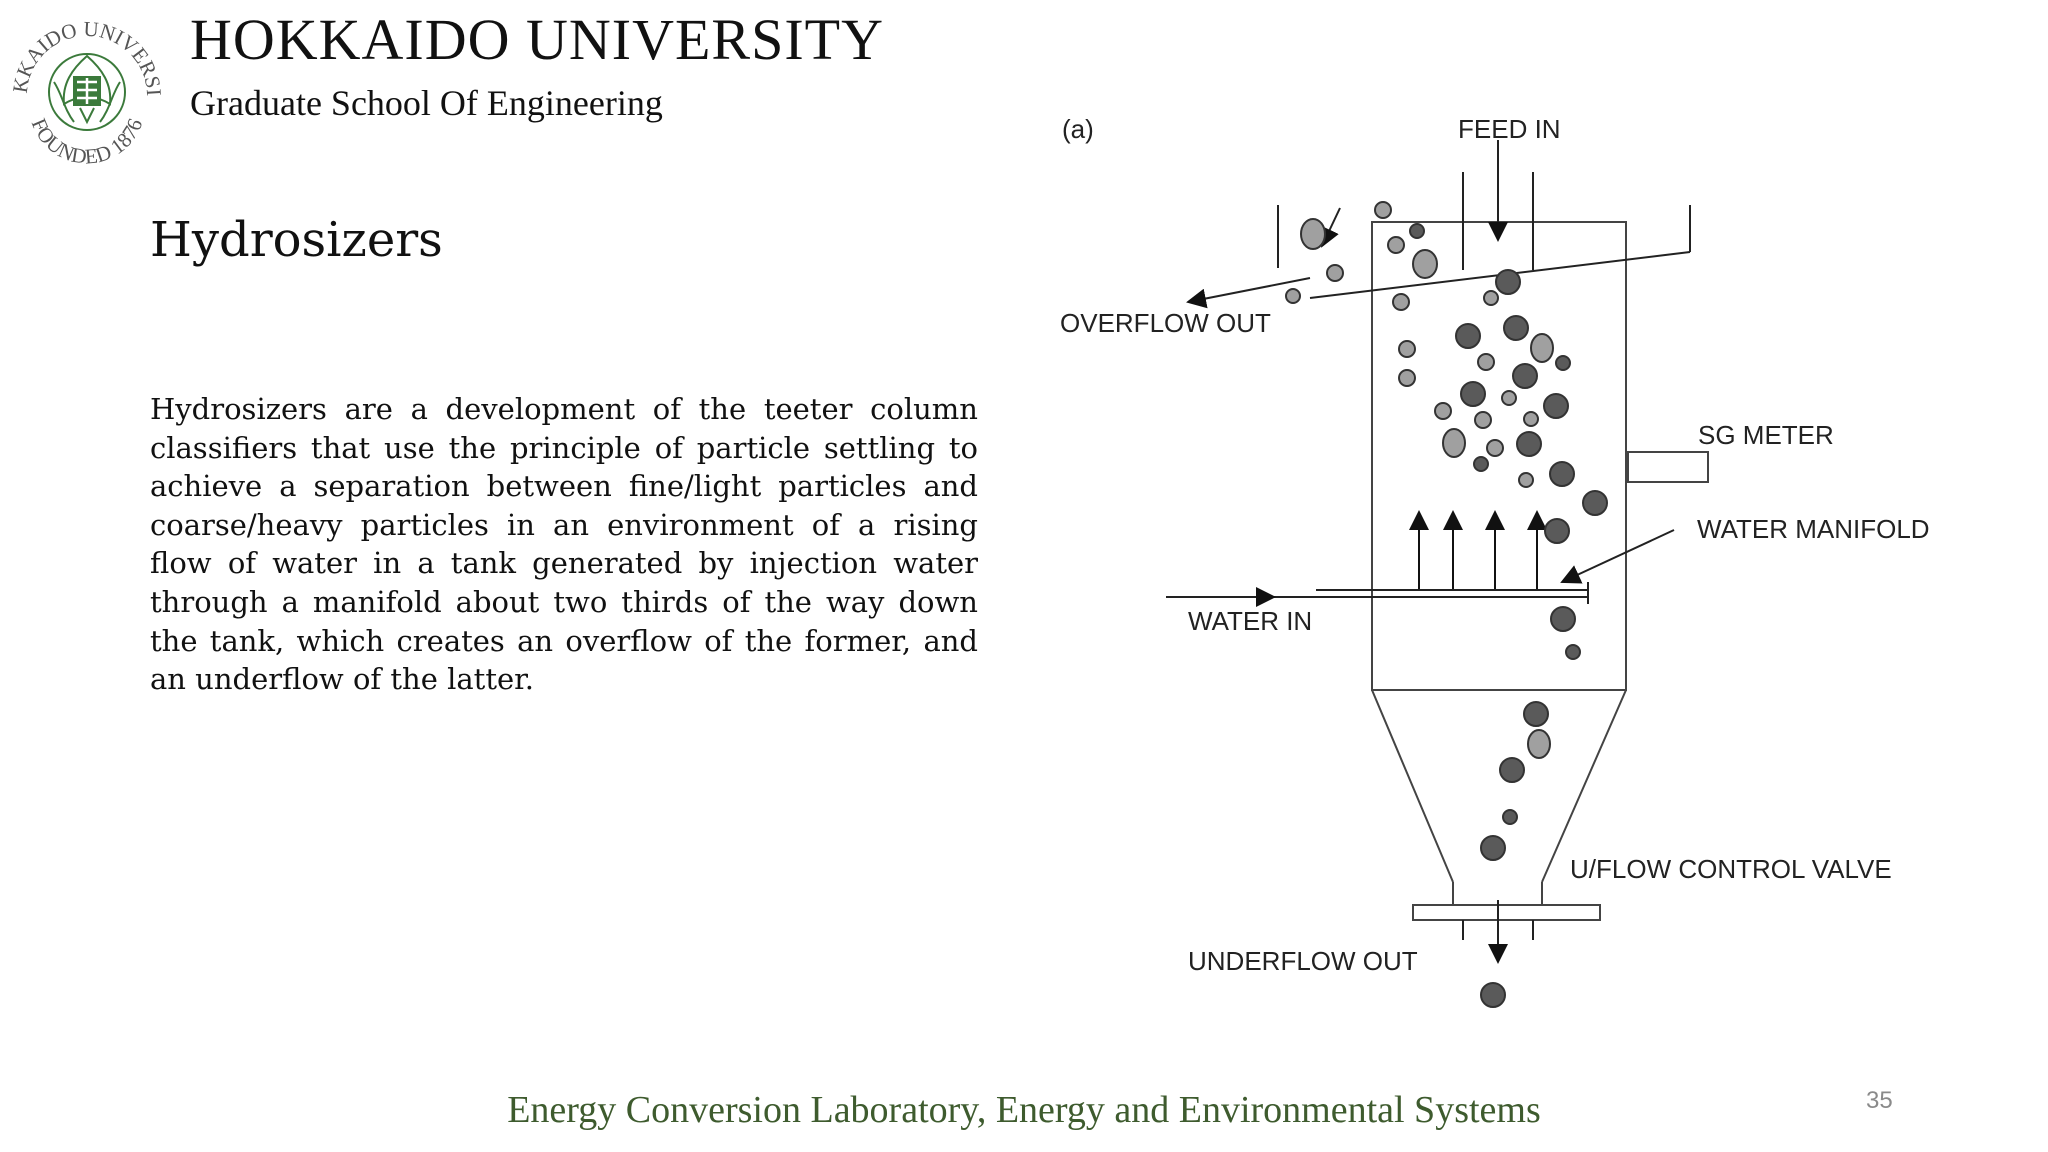 Image resolution: width=2048 pixels, height=1152 pixels. I want to click on overflow-out-label: OVERFLOW OUT, so click(1165, 323).